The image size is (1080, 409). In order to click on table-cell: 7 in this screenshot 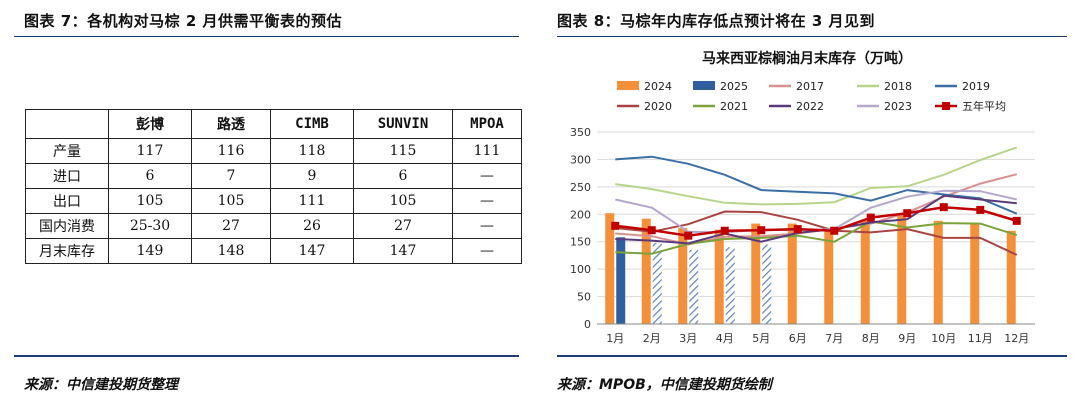, I will do `click(231, 176)`.